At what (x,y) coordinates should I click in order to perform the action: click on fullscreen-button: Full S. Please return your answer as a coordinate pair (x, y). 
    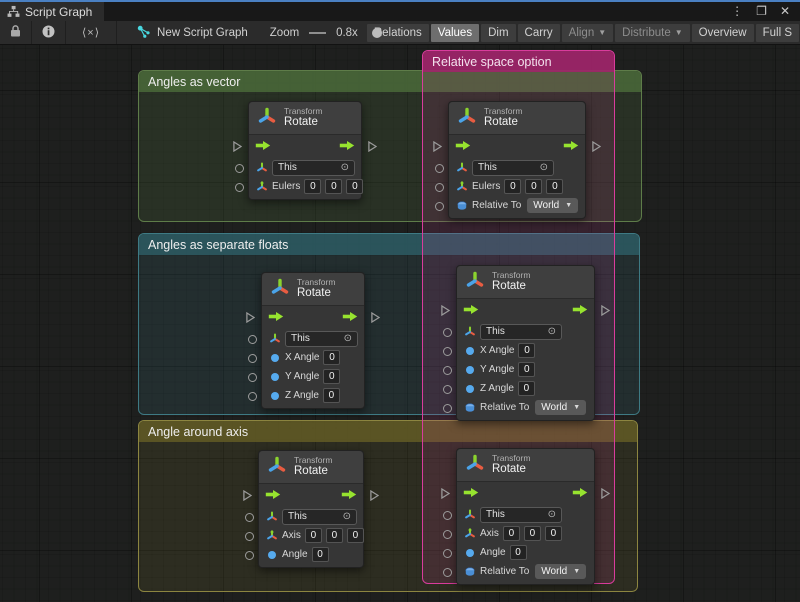
    Looking at the image, I should click on (777, 32).